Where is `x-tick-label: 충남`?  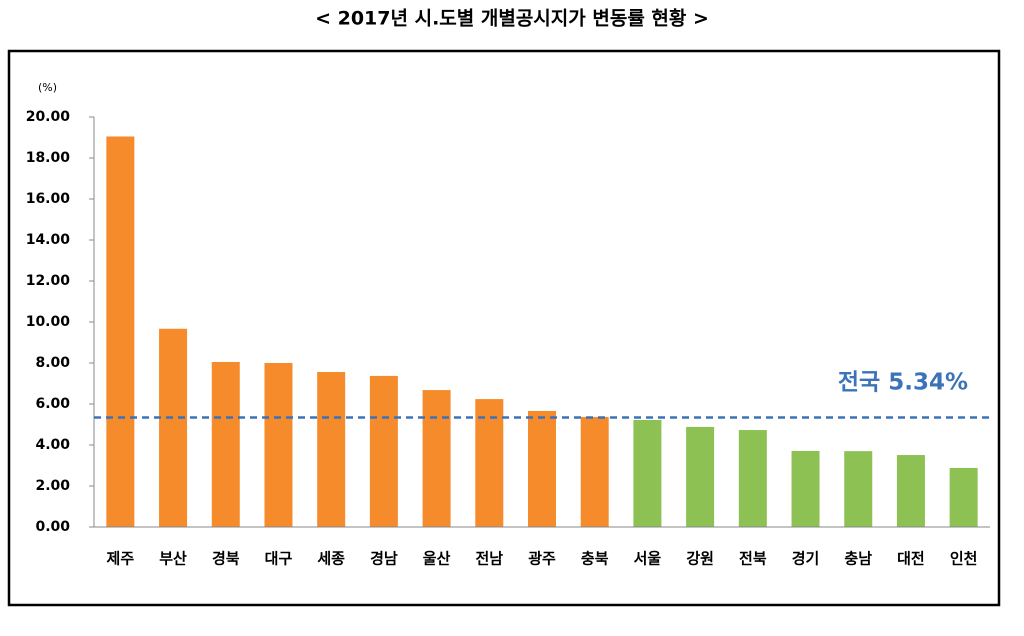
x-tick-label: 충남 is located at coordinates (858, 559).